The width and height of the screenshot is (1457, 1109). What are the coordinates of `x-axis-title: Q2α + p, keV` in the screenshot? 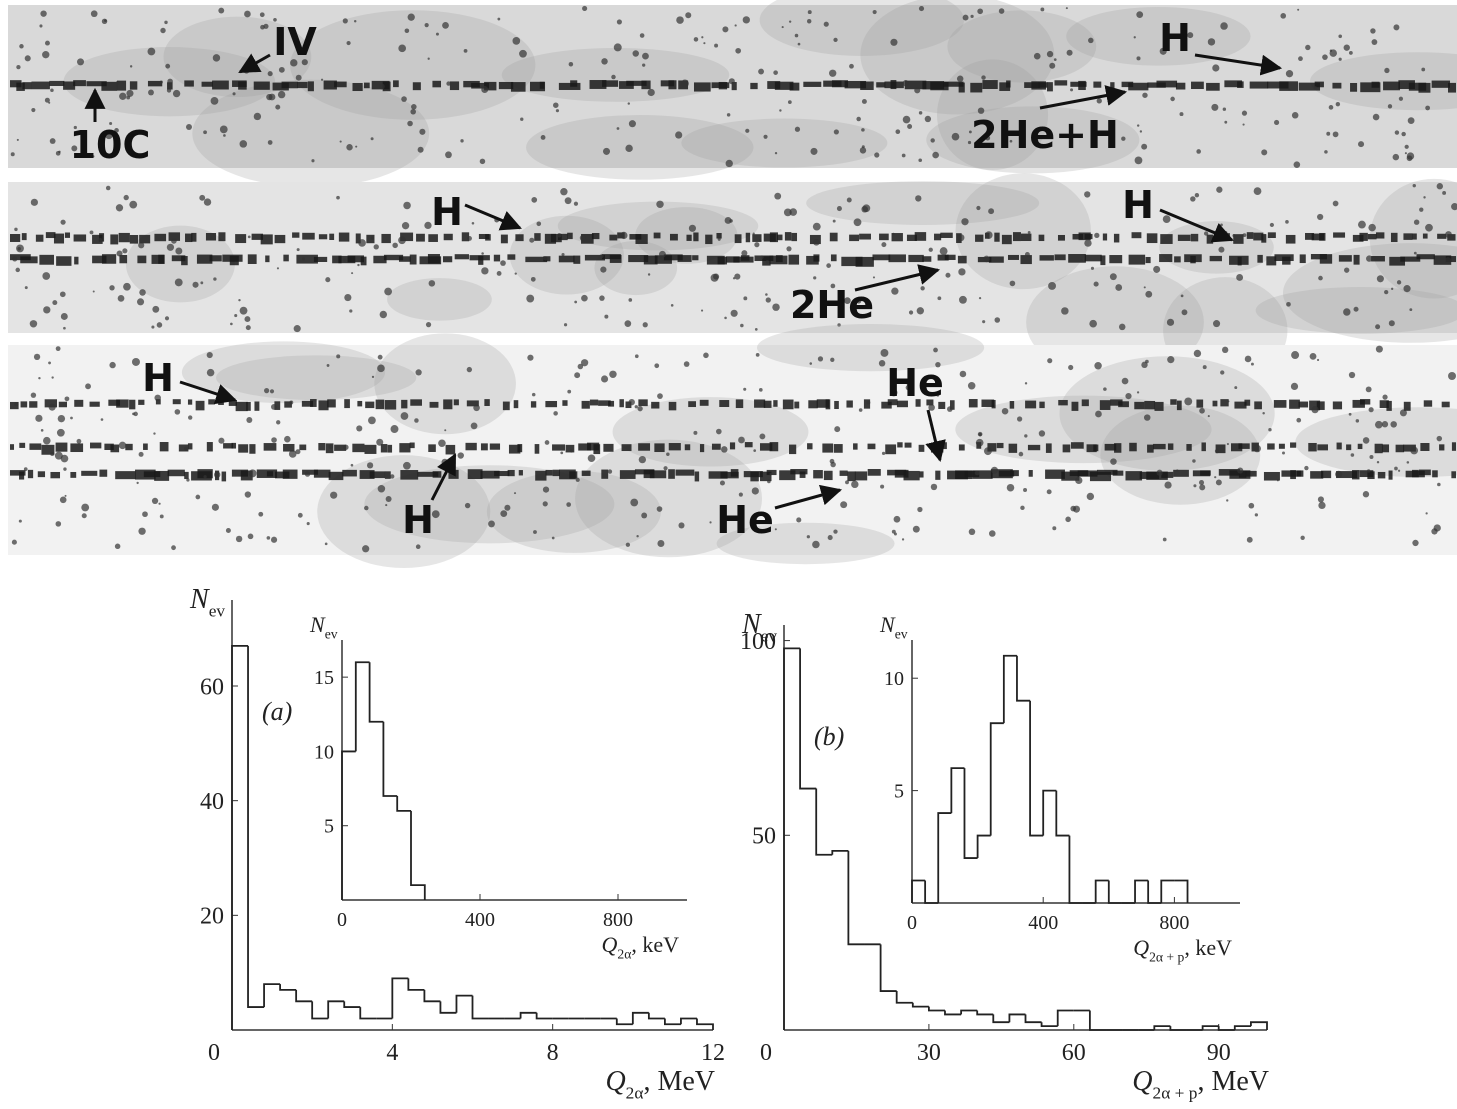 It's located at (1182, 950).